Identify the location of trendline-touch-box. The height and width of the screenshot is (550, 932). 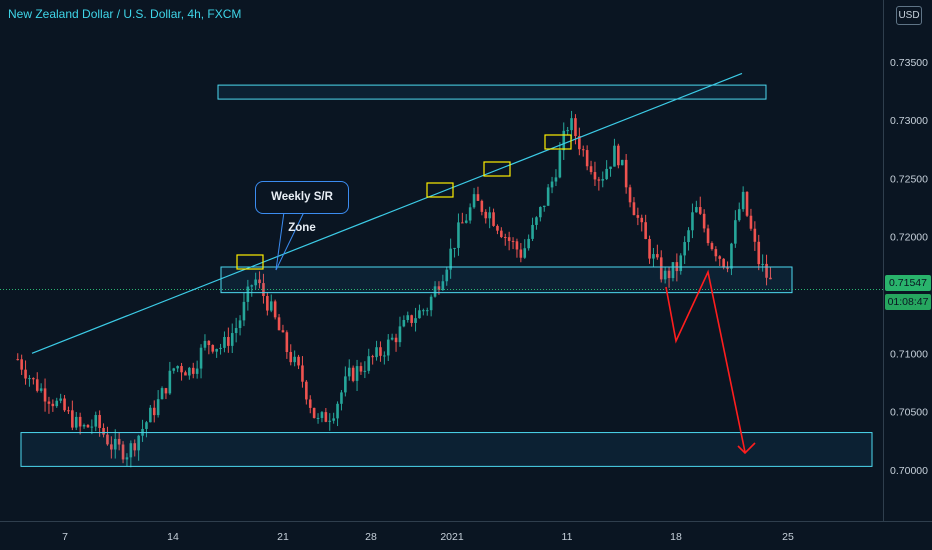
(440, 190).